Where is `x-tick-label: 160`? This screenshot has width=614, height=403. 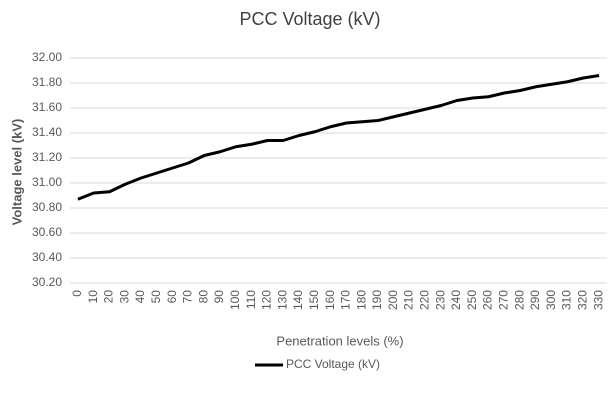 x-tick-label: 160 is located at coordinates (330, 300).